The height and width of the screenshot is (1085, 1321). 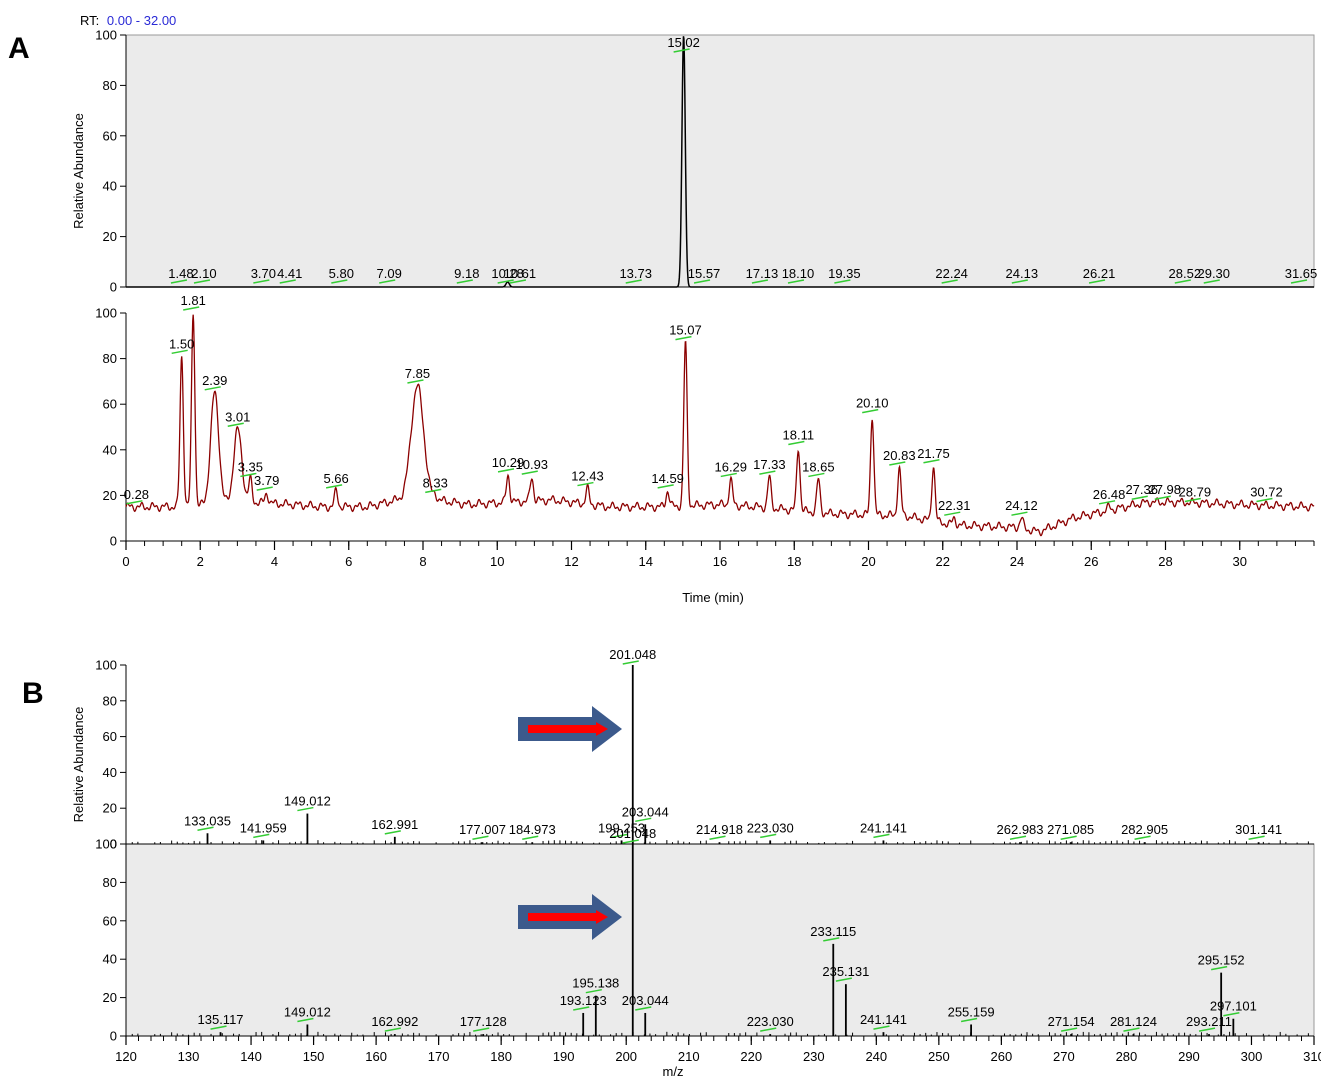 What do you see at coordinates (274, 561) in the screenshot?
I see `A-bottom-x-tick-label: 4` at bounding box center [274, 561].